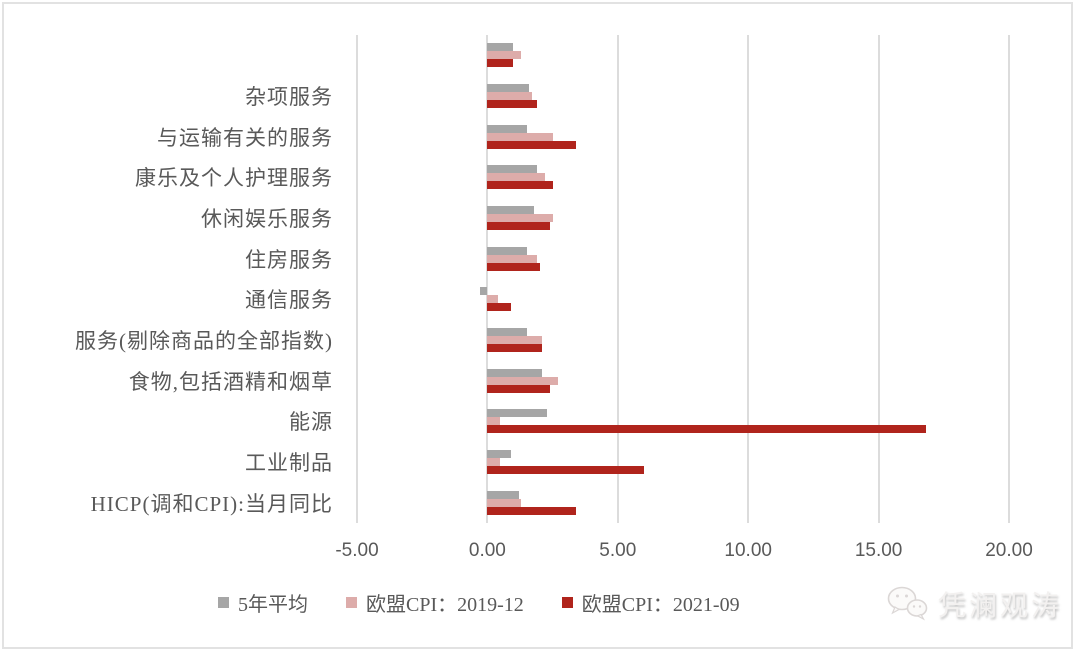 The width and height of the screenshot is (1080, 654). What do you see at coordinates (487, 550) in the screenshot?
I see `x-tick-label: 0.00` at bounding box center [487, 550].